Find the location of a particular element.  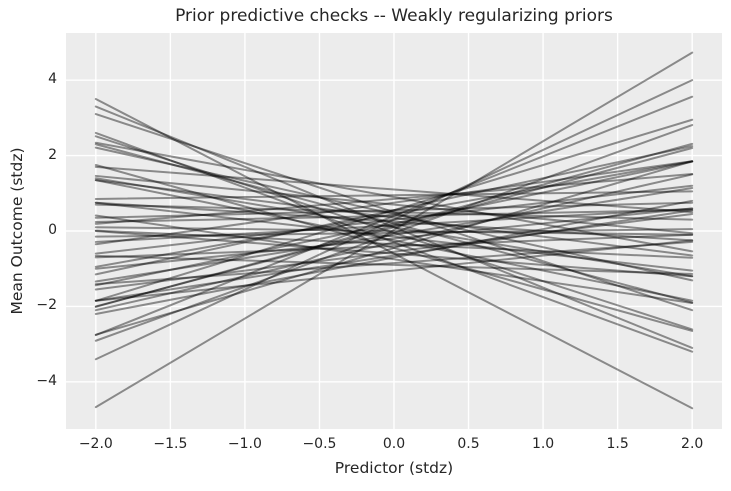

x-tick-label: −1.5 is located at coordinates (170, 444).